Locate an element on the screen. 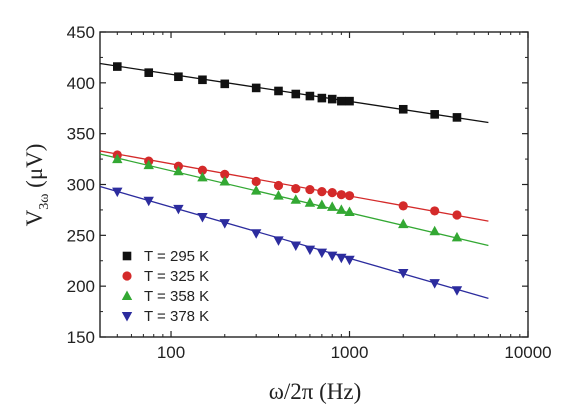 Image resolution: width=582 pixels, height=416 pixels. y-tick-label: 400 is located at coordinates (81, 83).